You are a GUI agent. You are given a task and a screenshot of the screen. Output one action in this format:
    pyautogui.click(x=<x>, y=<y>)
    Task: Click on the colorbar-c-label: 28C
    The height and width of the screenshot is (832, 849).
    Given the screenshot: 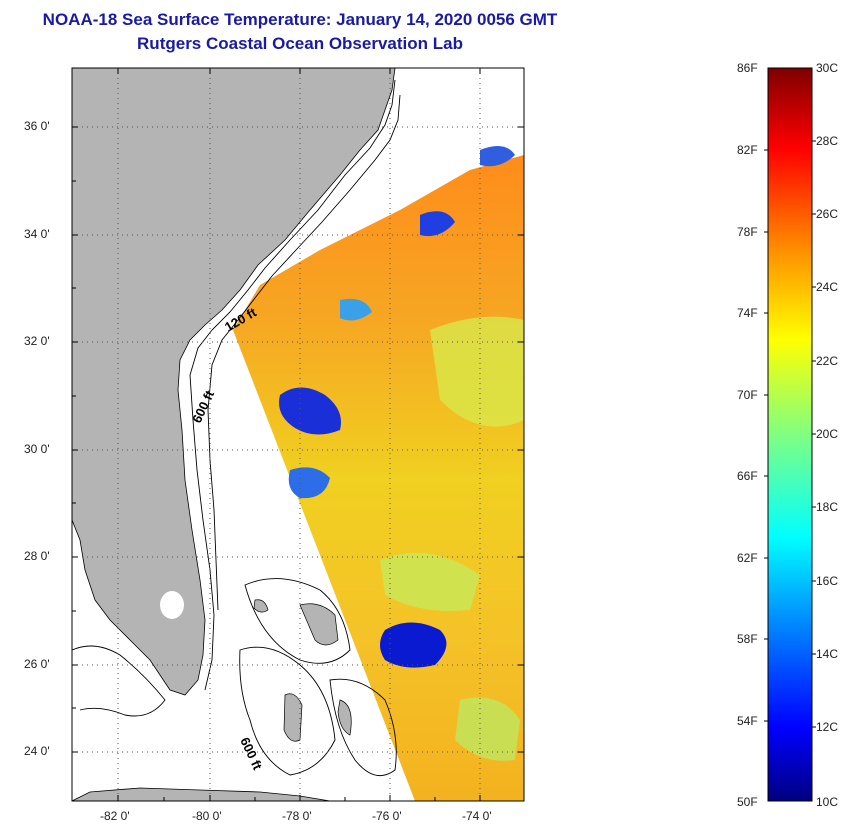 What is the action you would take?
    pyautogui.click(x=827, y=141)
    